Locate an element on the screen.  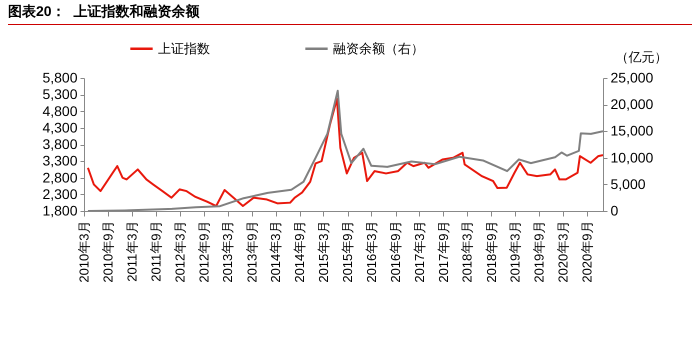
x-tick-label: 2018年9月 is located at coordinates (491, 251).